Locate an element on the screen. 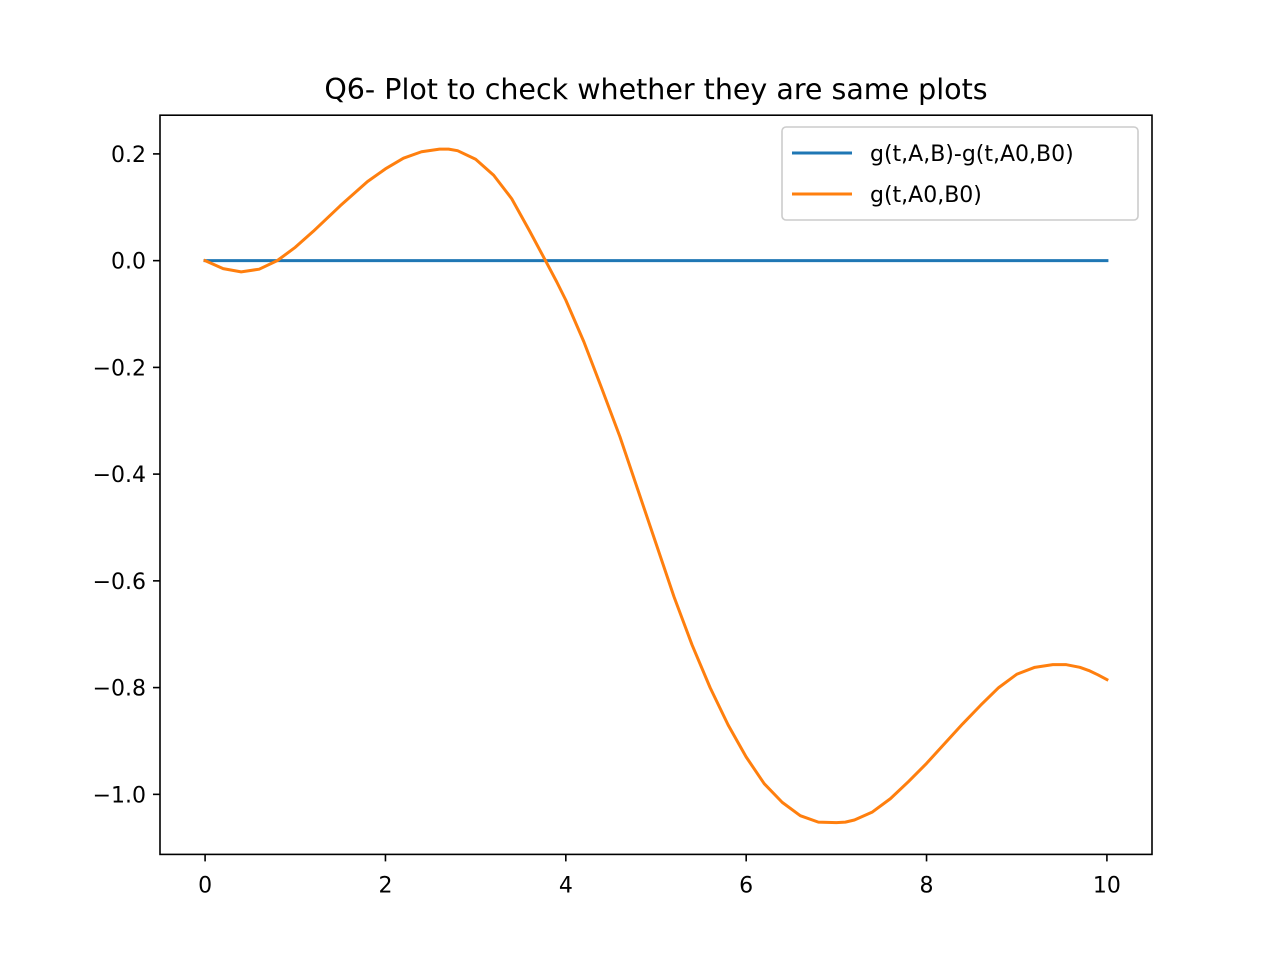 The width and height of the screenshot is (1280, 964). y-tick-label: −0.6 is located at coordinates (119, 582).